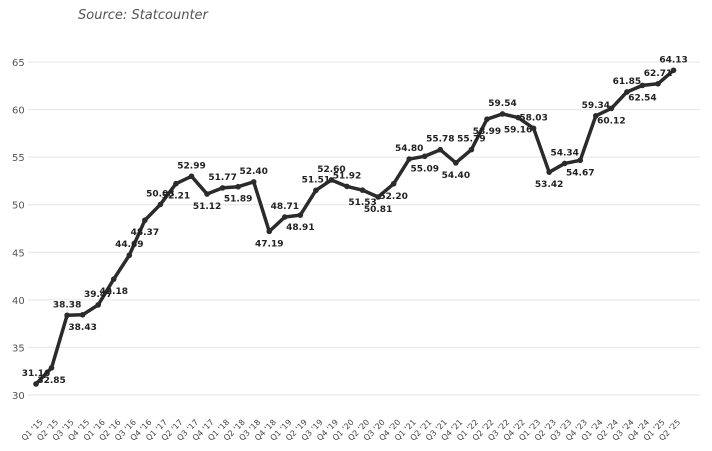 The image size is (712, 451). Describe the element at coordinates (487, 132) in the screenshot. I see `data-label: 58.99` at that location.